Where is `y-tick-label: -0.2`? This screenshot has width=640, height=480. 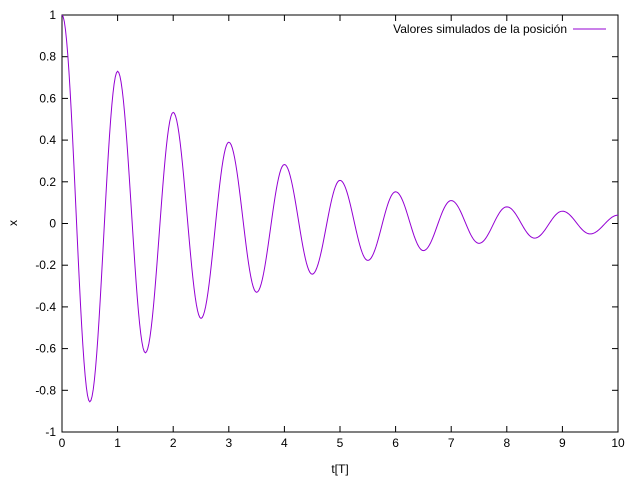
y-tick-label: -0.2 is located at coordinates (45, 265).